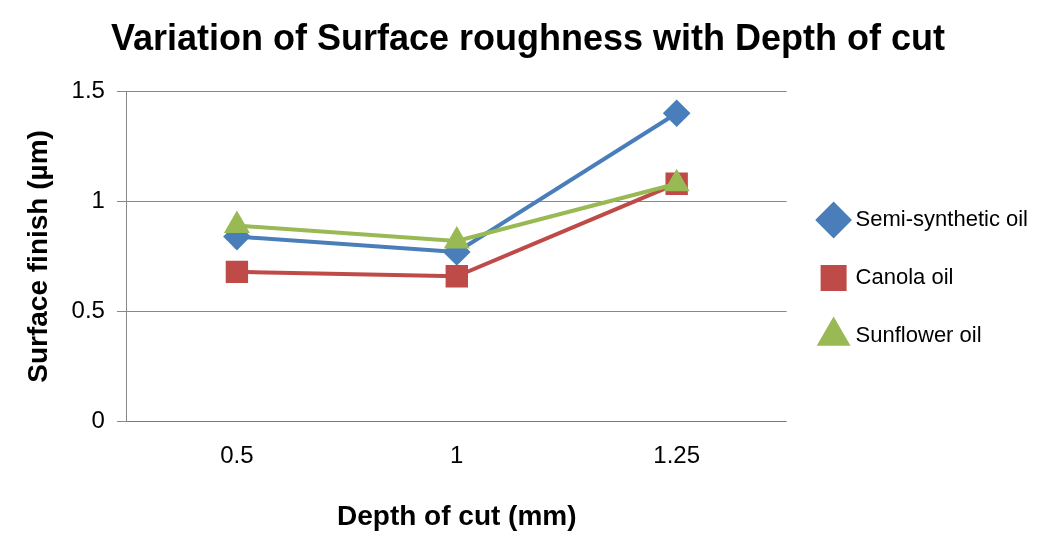 The width and height of the screenshot is (1056, 558). Describe the element at coordinates (941, 219) in the screenshot. I see `legend-label: Semi-synthetic oil` at that location.